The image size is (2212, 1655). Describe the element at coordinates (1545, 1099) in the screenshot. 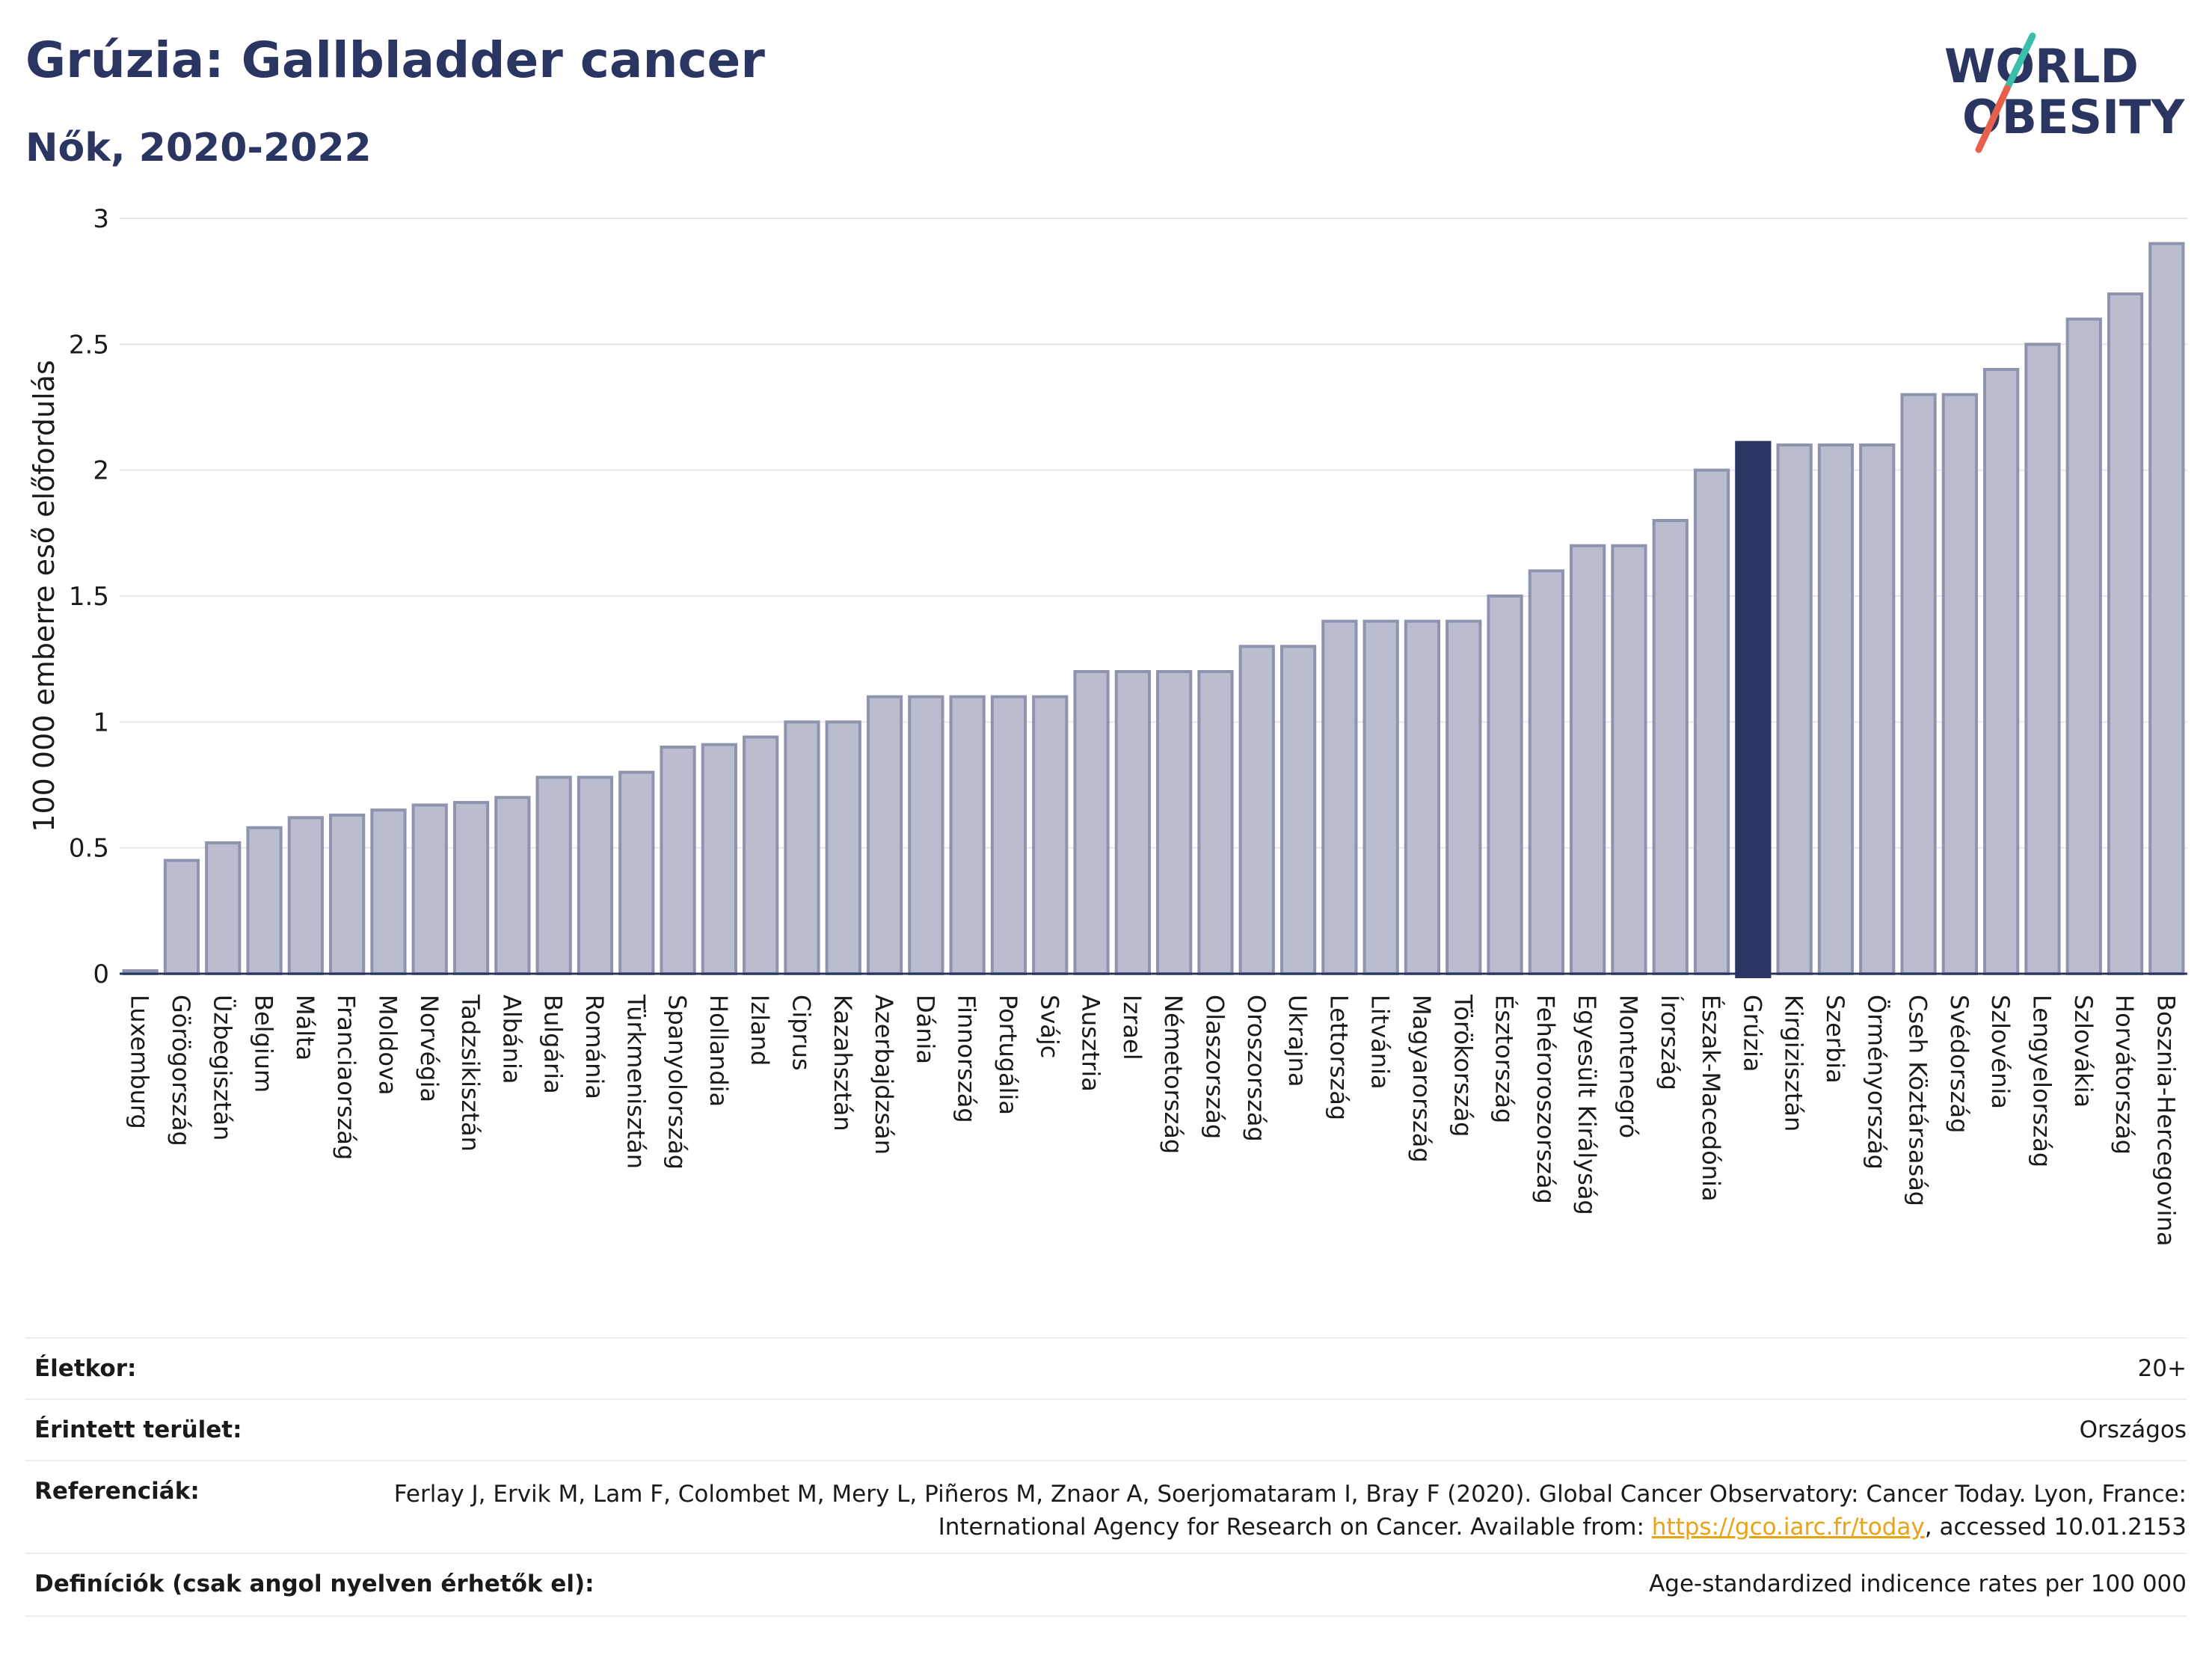

I see `x-tick-label: Fehéroroszország` at that location.